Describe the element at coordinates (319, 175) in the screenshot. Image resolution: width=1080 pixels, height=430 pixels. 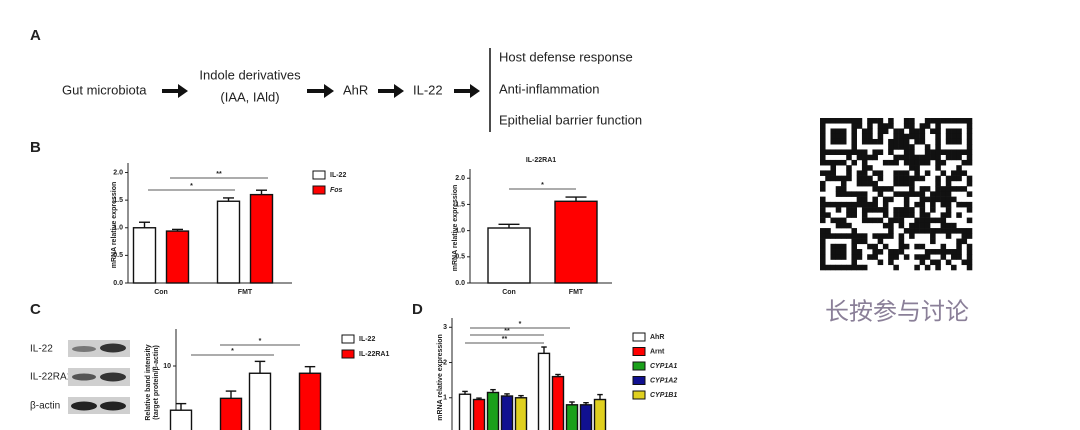
I see `legend-swatch` at that location.